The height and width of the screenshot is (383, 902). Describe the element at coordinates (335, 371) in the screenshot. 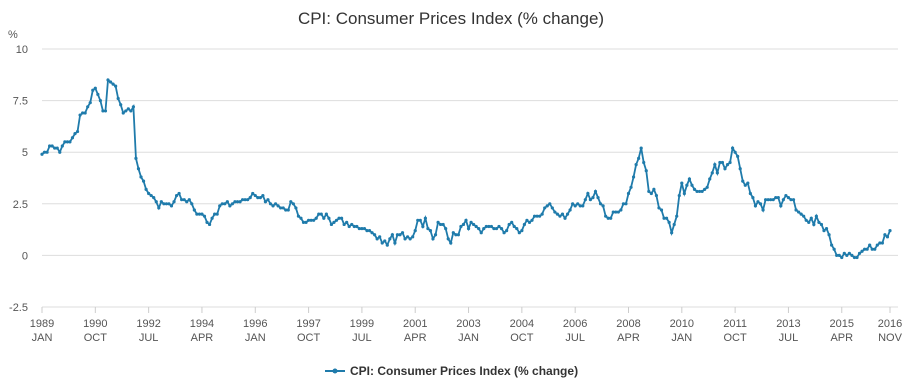

I see `legend-marker` at that location.